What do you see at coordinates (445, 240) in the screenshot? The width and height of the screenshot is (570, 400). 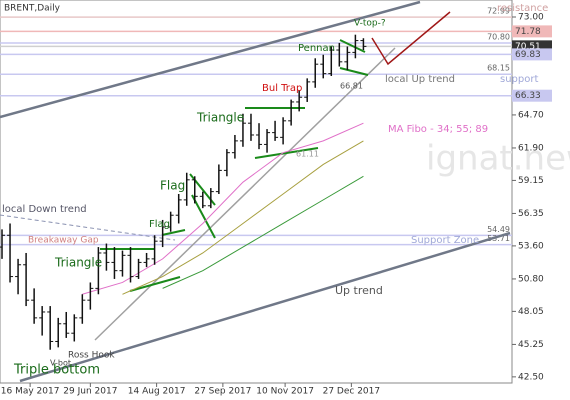 I see `annotation: Support Zone` at bounding box center [445, 240].